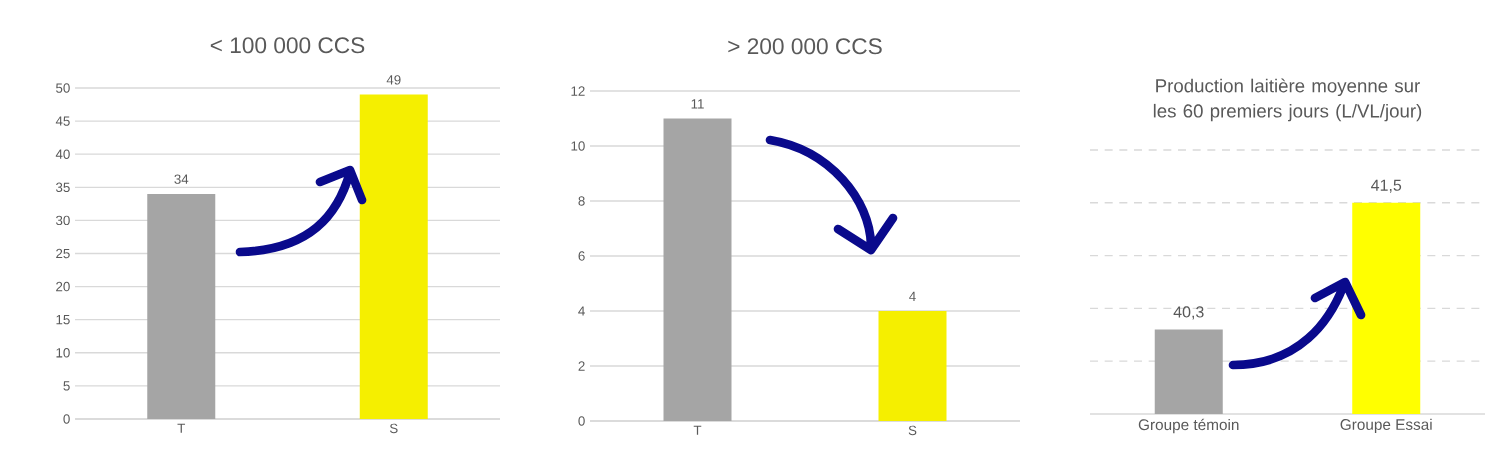 The image size is (1504, 470). I want to click on y-tick-label: 15, so click(63, 320).